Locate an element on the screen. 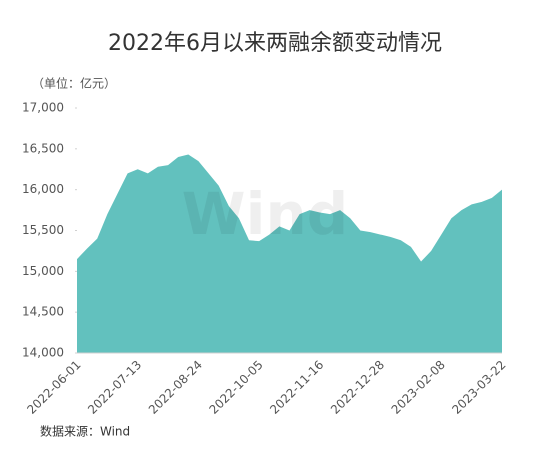  x-tick-label: 2023-02-08 is located at coordinates (418, 387).